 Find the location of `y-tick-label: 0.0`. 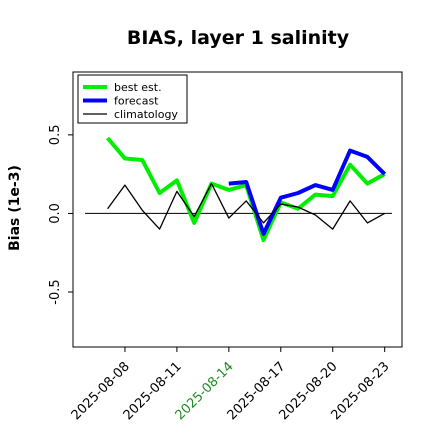

y-tick-label: 0.0 is located at coordinates (55, 213).